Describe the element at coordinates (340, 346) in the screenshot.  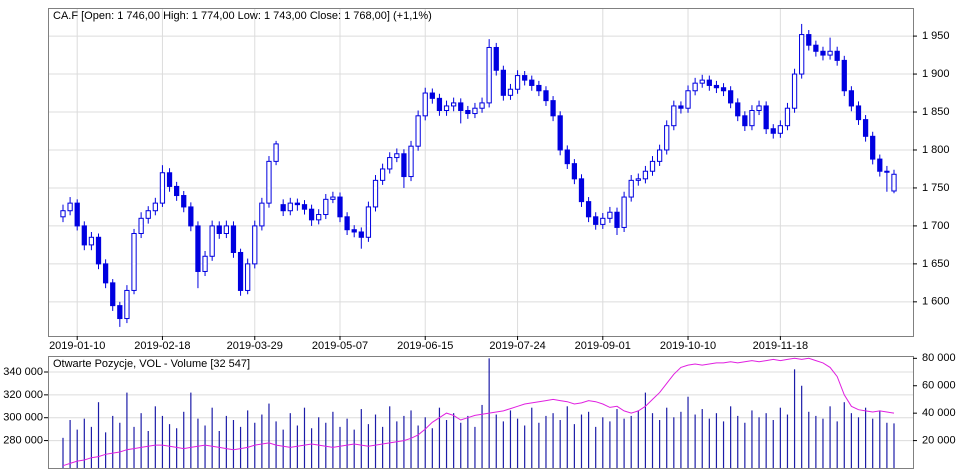
I see `x-tick-label: 2019-05-07` at that location.